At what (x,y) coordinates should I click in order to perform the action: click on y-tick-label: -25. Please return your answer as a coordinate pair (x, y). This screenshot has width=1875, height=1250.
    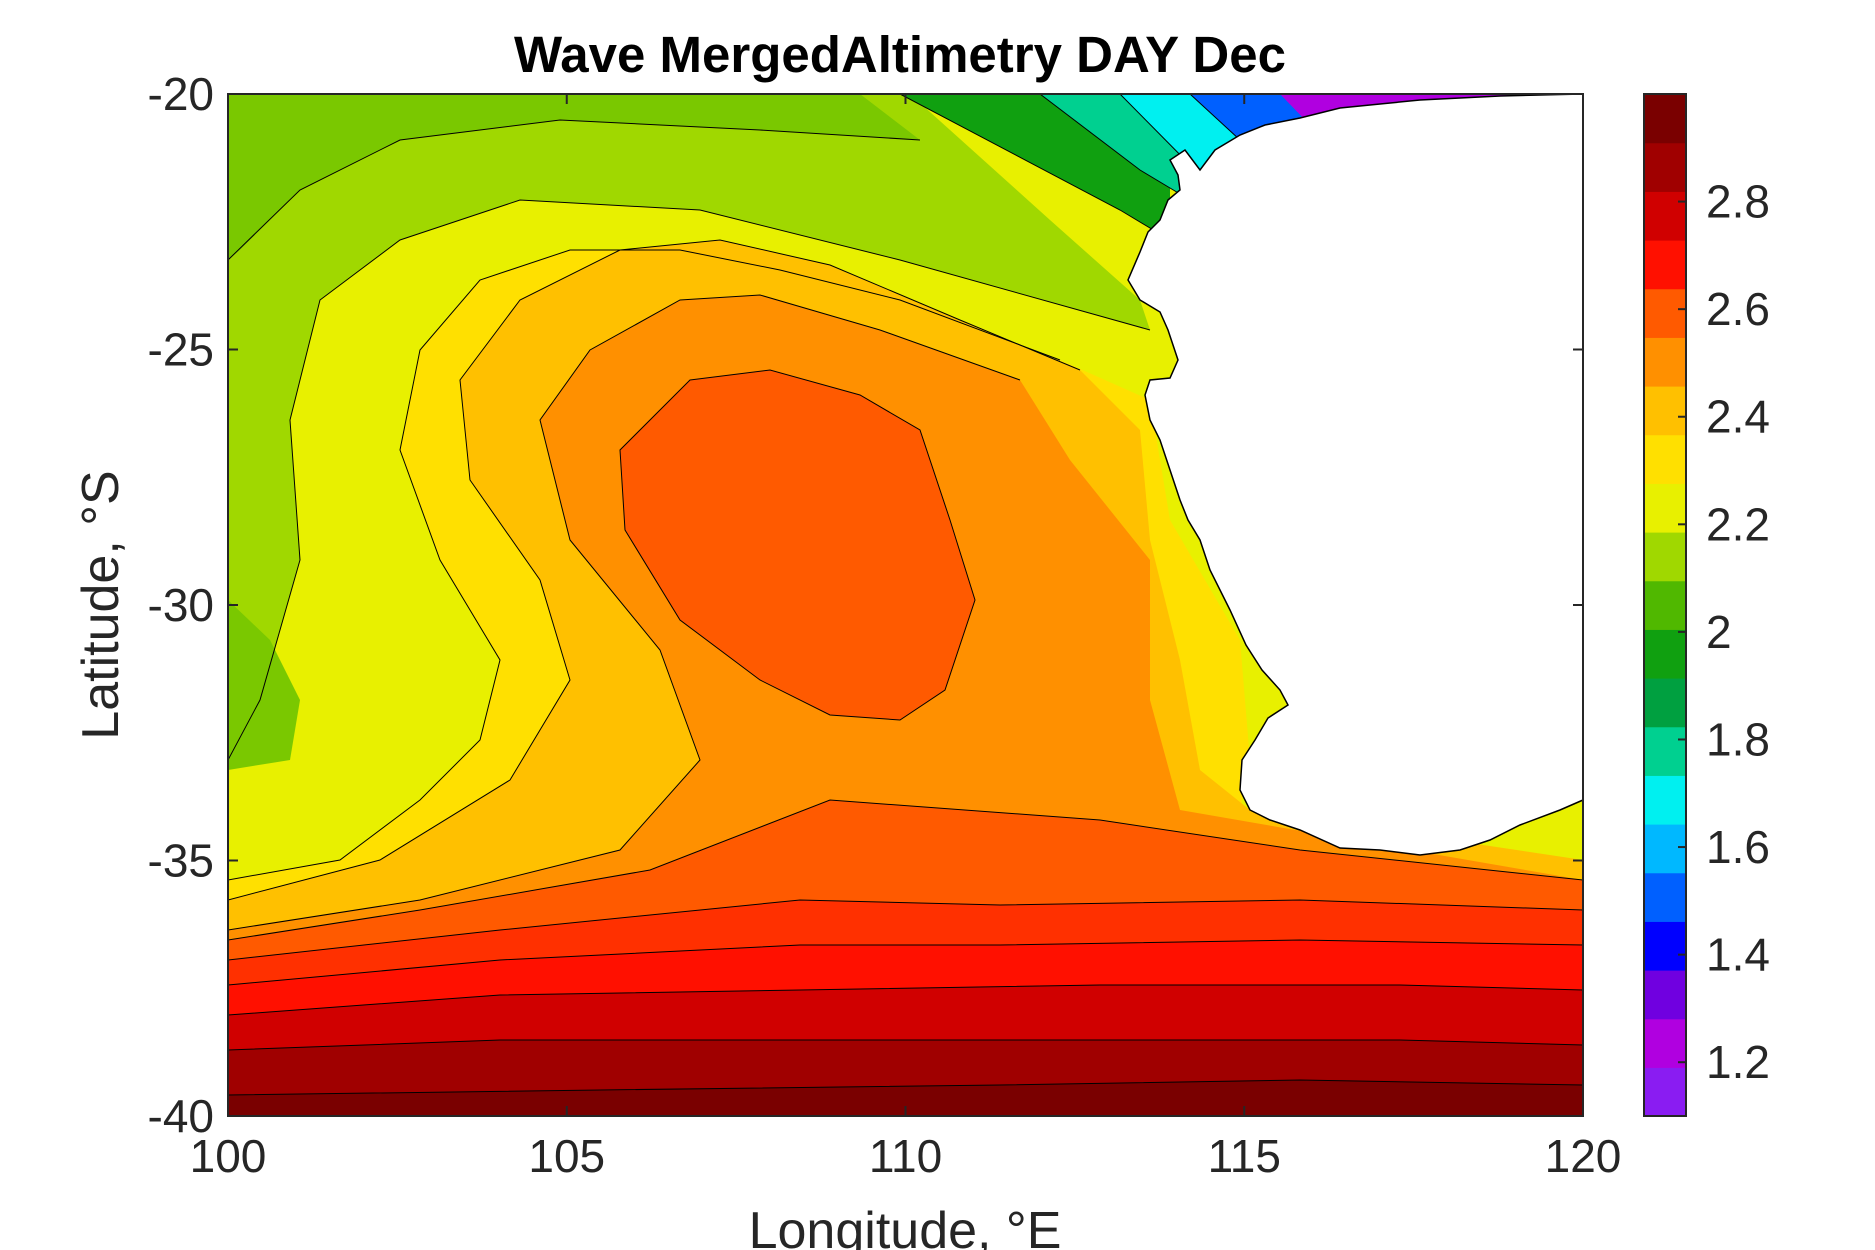
    Looking at the image, I should click on (181, 350).